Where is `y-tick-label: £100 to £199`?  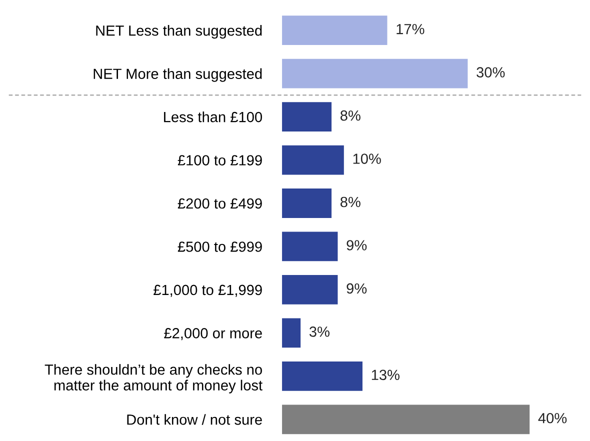 y-tick-label: £100 to £199 is located at coordinates (220, 160).